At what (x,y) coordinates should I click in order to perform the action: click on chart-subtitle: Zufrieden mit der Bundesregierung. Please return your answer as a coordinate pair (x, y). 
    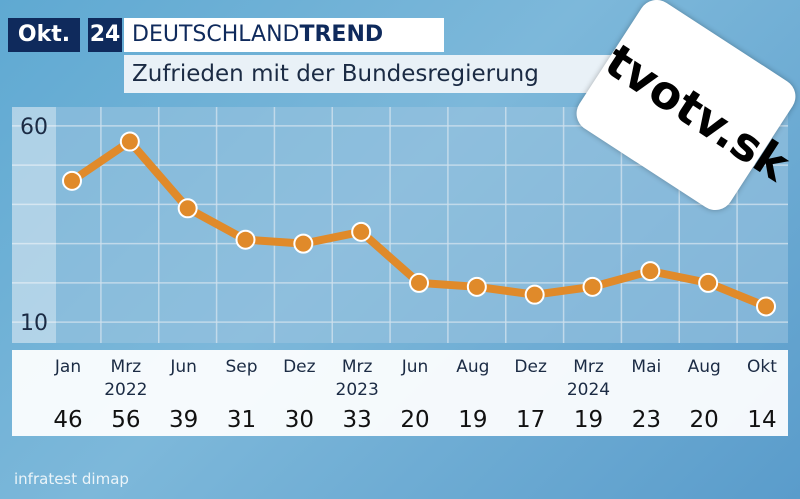
    Looking at the image, I should click on (368, 74).